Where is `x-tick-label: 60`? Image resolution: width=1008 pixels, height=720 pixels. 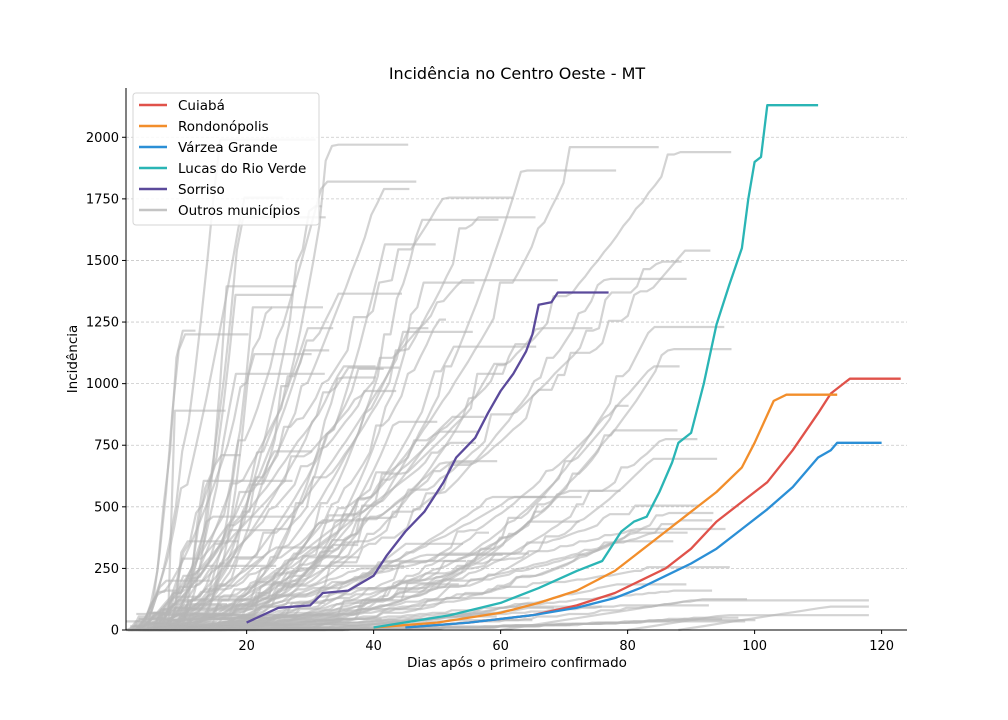
x-tick-label: 60 is located at coordinates (500, 646).